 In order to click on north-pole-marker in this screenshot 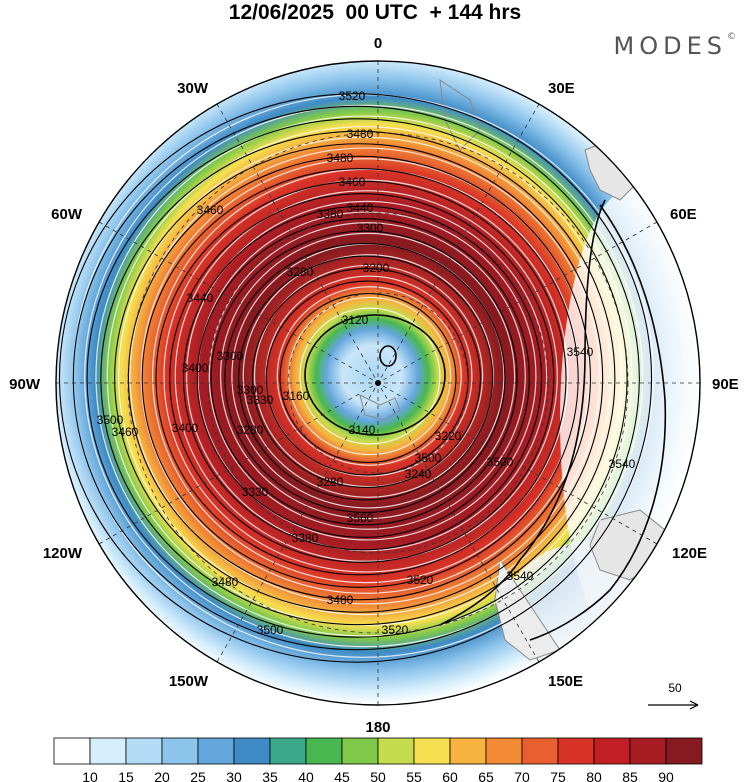, I will do `click(378, 383)`.